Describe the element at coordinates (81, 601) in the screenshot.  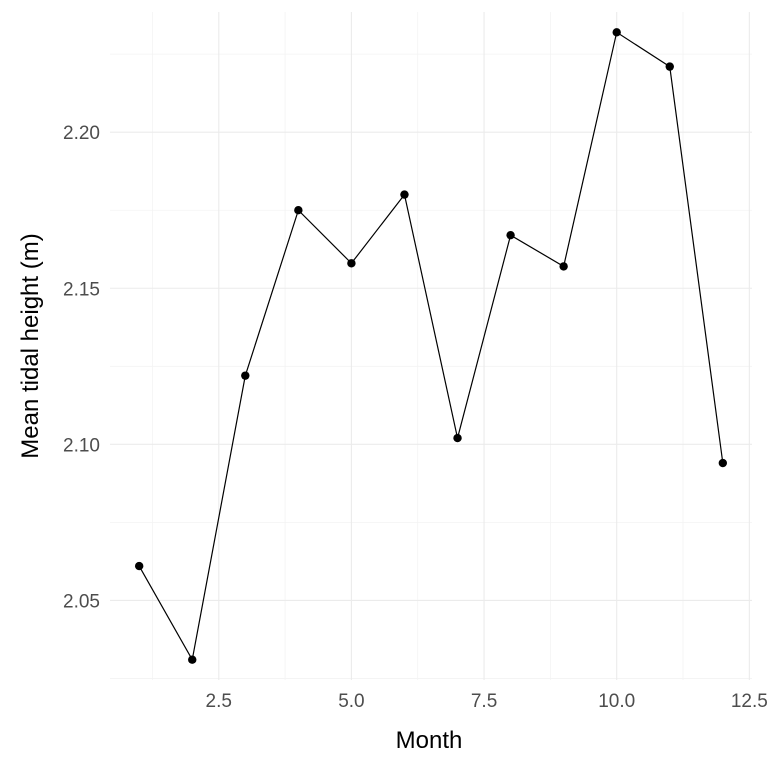
I see `y-tick-label: 2.05` at that location.